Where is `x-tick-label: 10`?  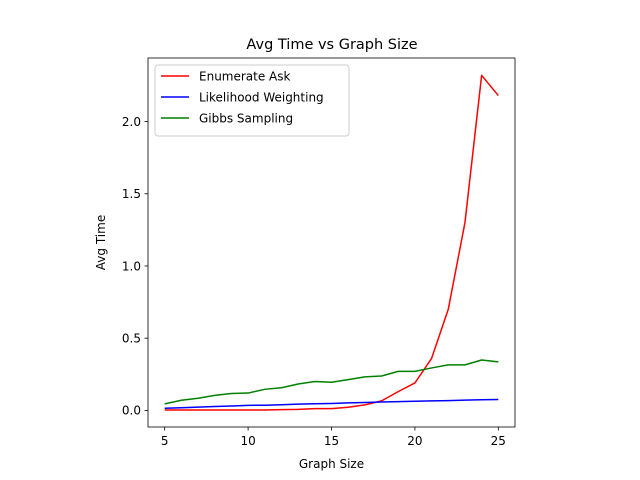
x-tick-label: 10 is located at coordinates (247, 441).